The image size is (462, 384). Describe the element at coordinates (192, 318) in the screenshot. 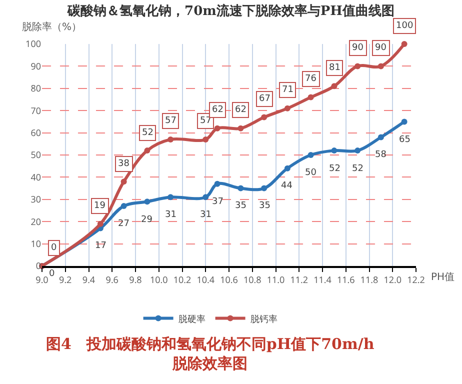

I see `legend-label: 脱硬率` at that location.